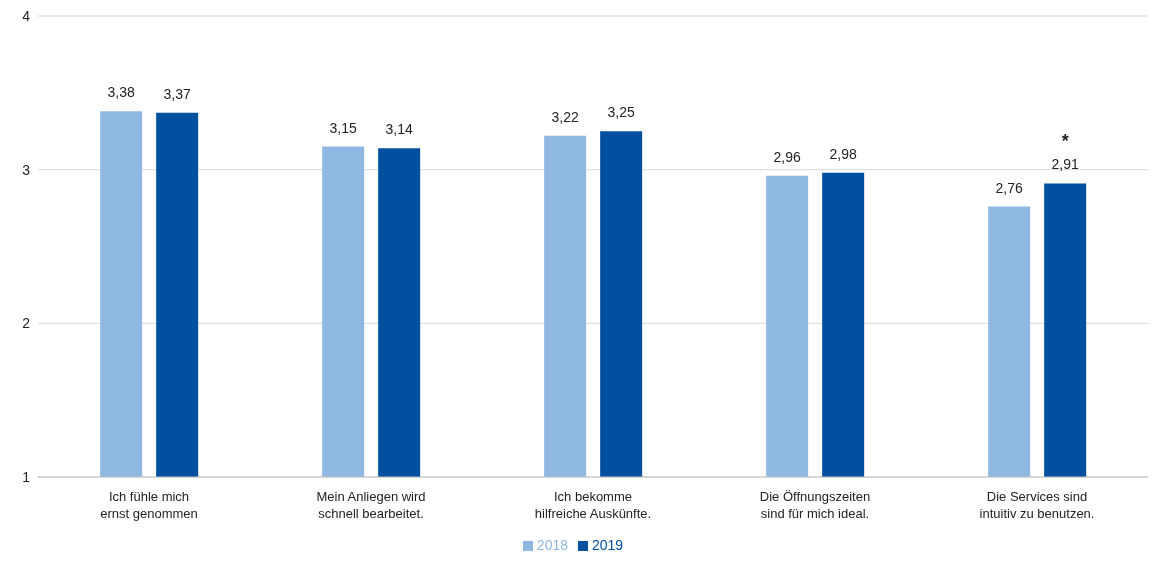 This screenshot has width=1167, height=566. What do you see at coordinates (608, 545) in the screenshot?
I see `legend-label: 2019` at bounding box center [608, 545].